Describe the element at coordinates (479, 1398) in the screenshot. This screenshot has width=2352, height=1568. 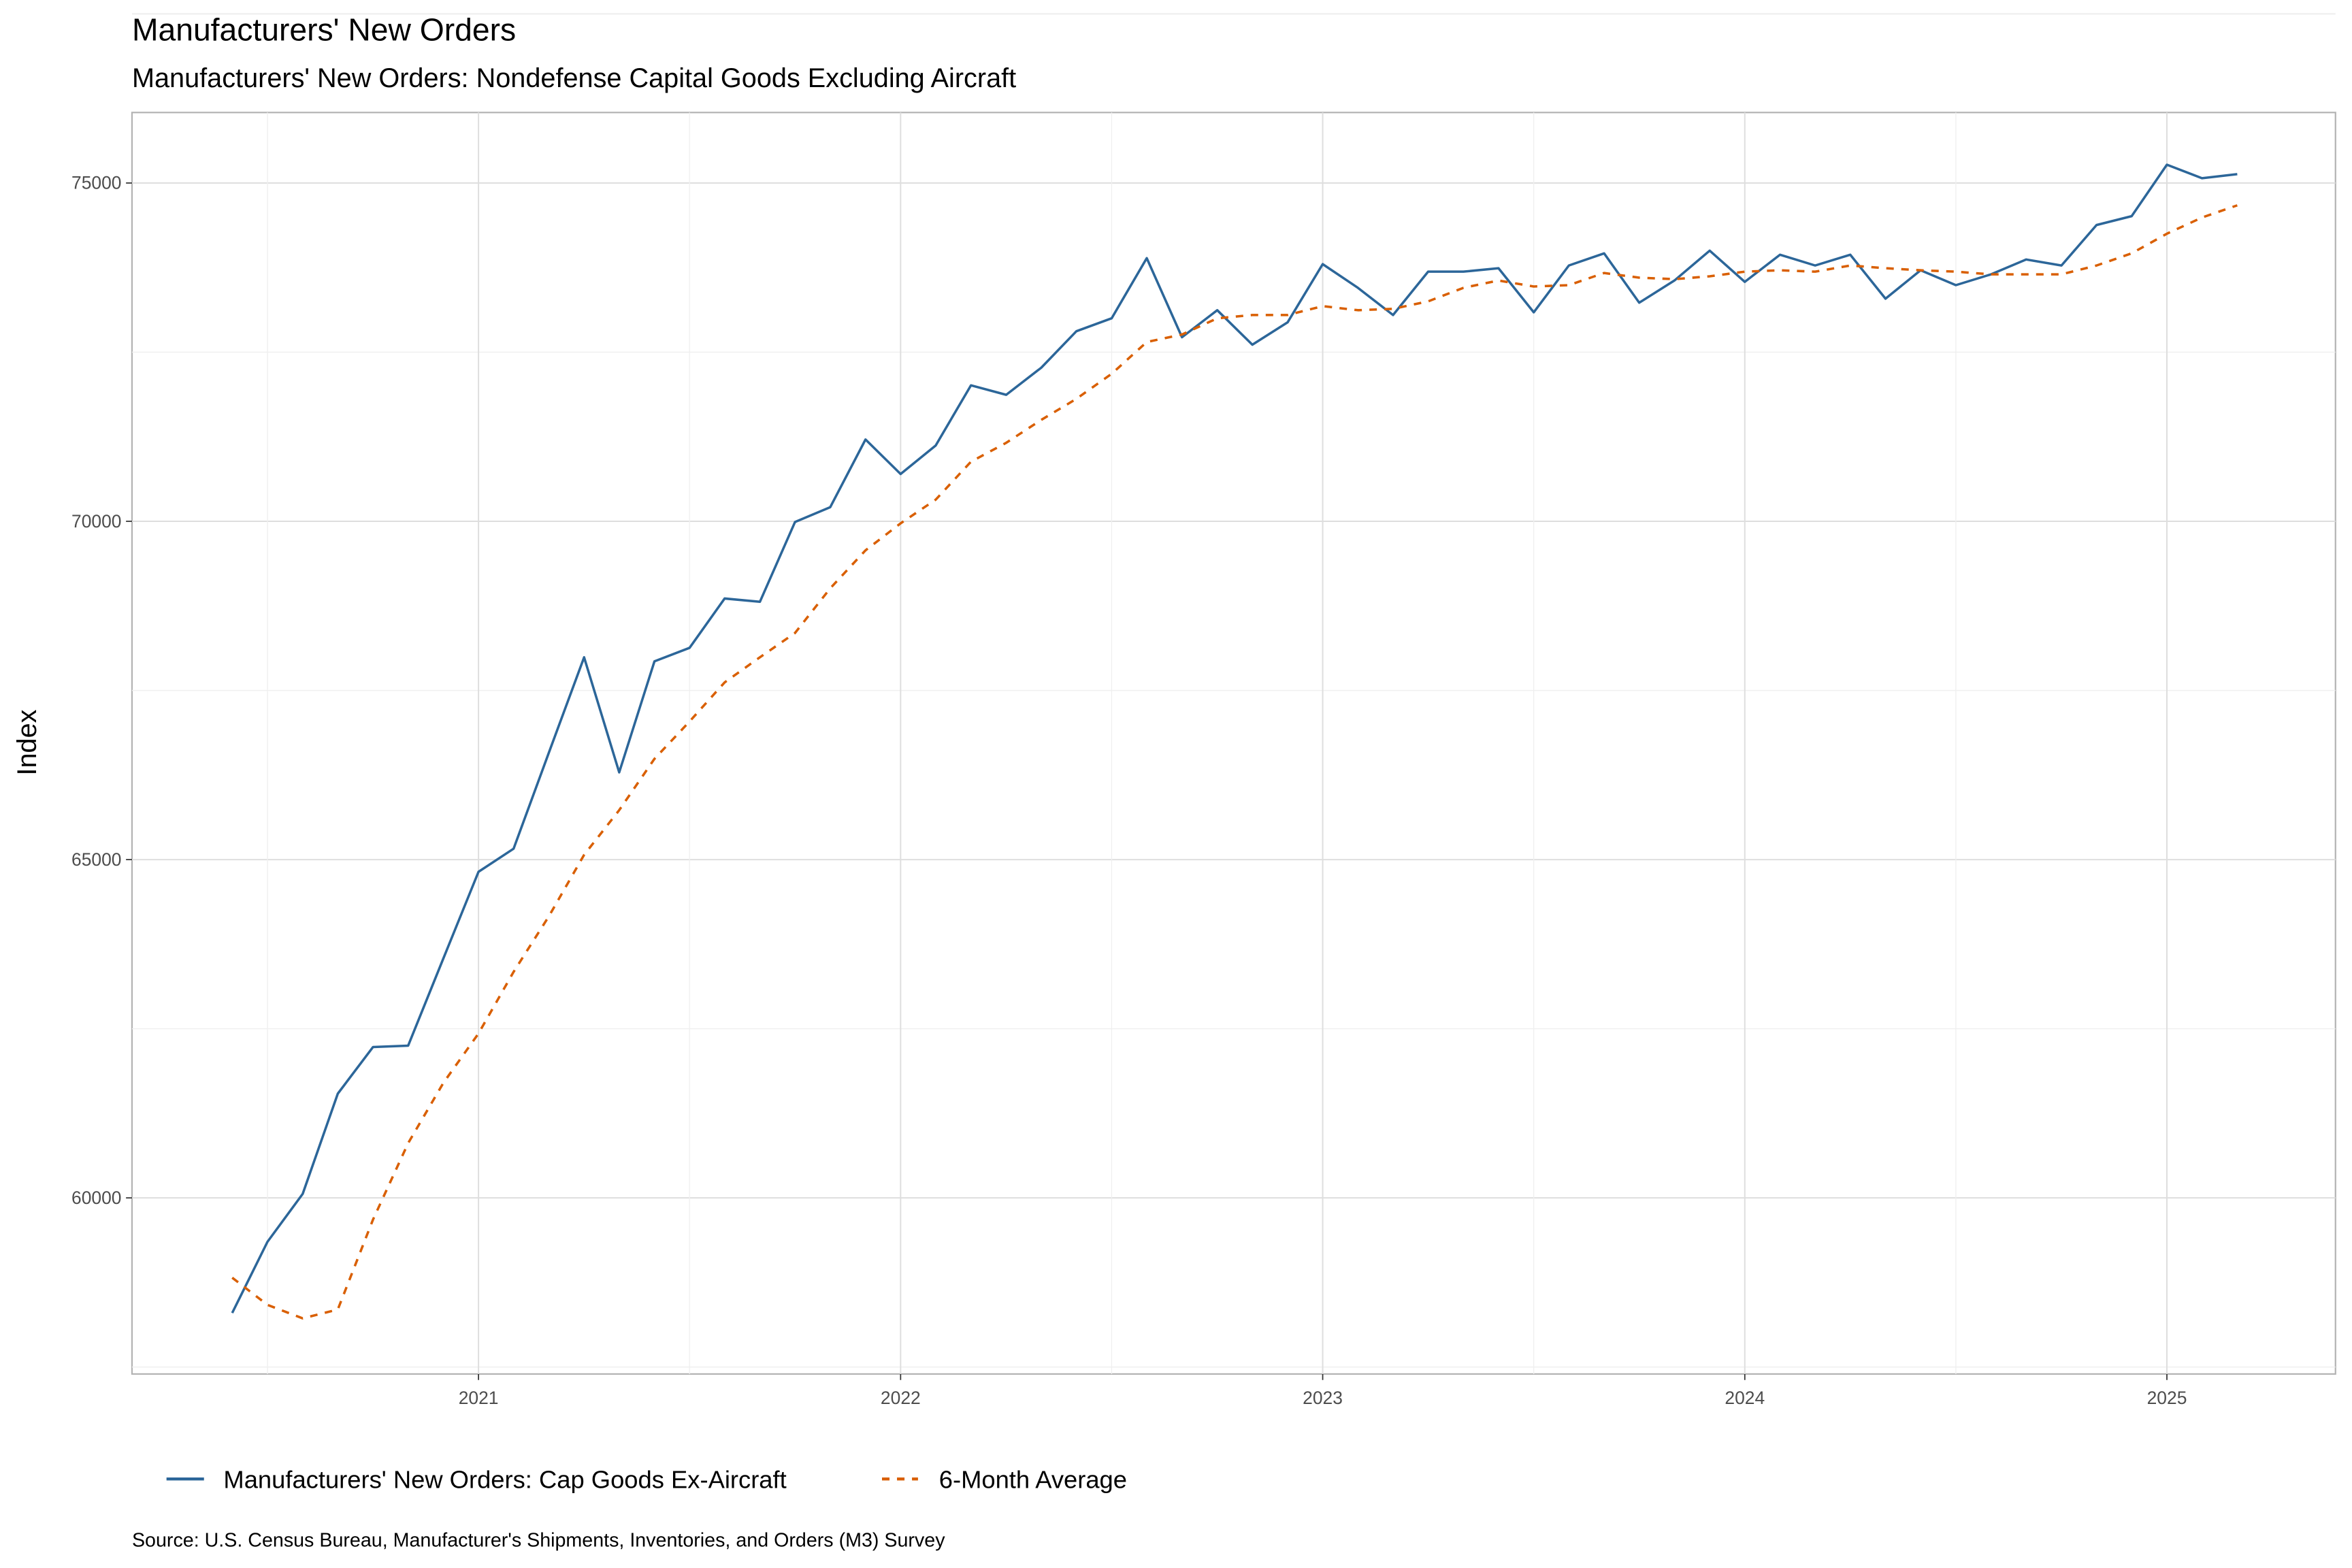
I see `x-tick-label: 2021` at that location.